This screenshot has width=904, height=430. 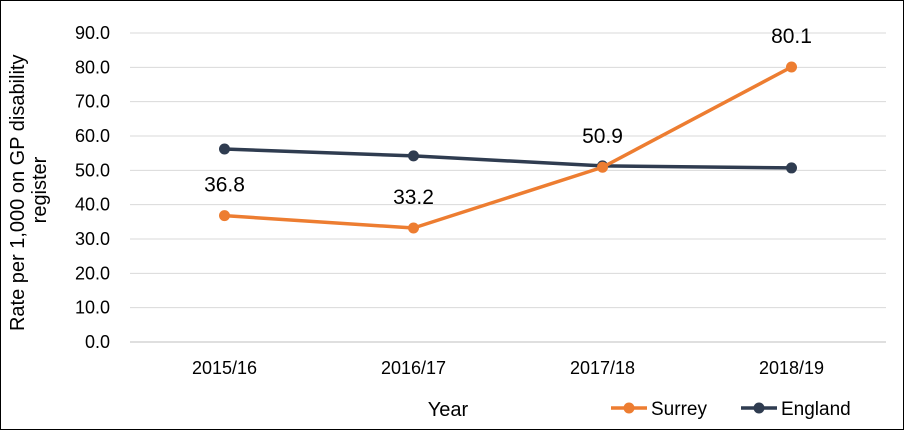 What do you see at coordinates (816, 409) in the screenshot?
I see `legend-label-england: England` at bounding box center [816, 409].